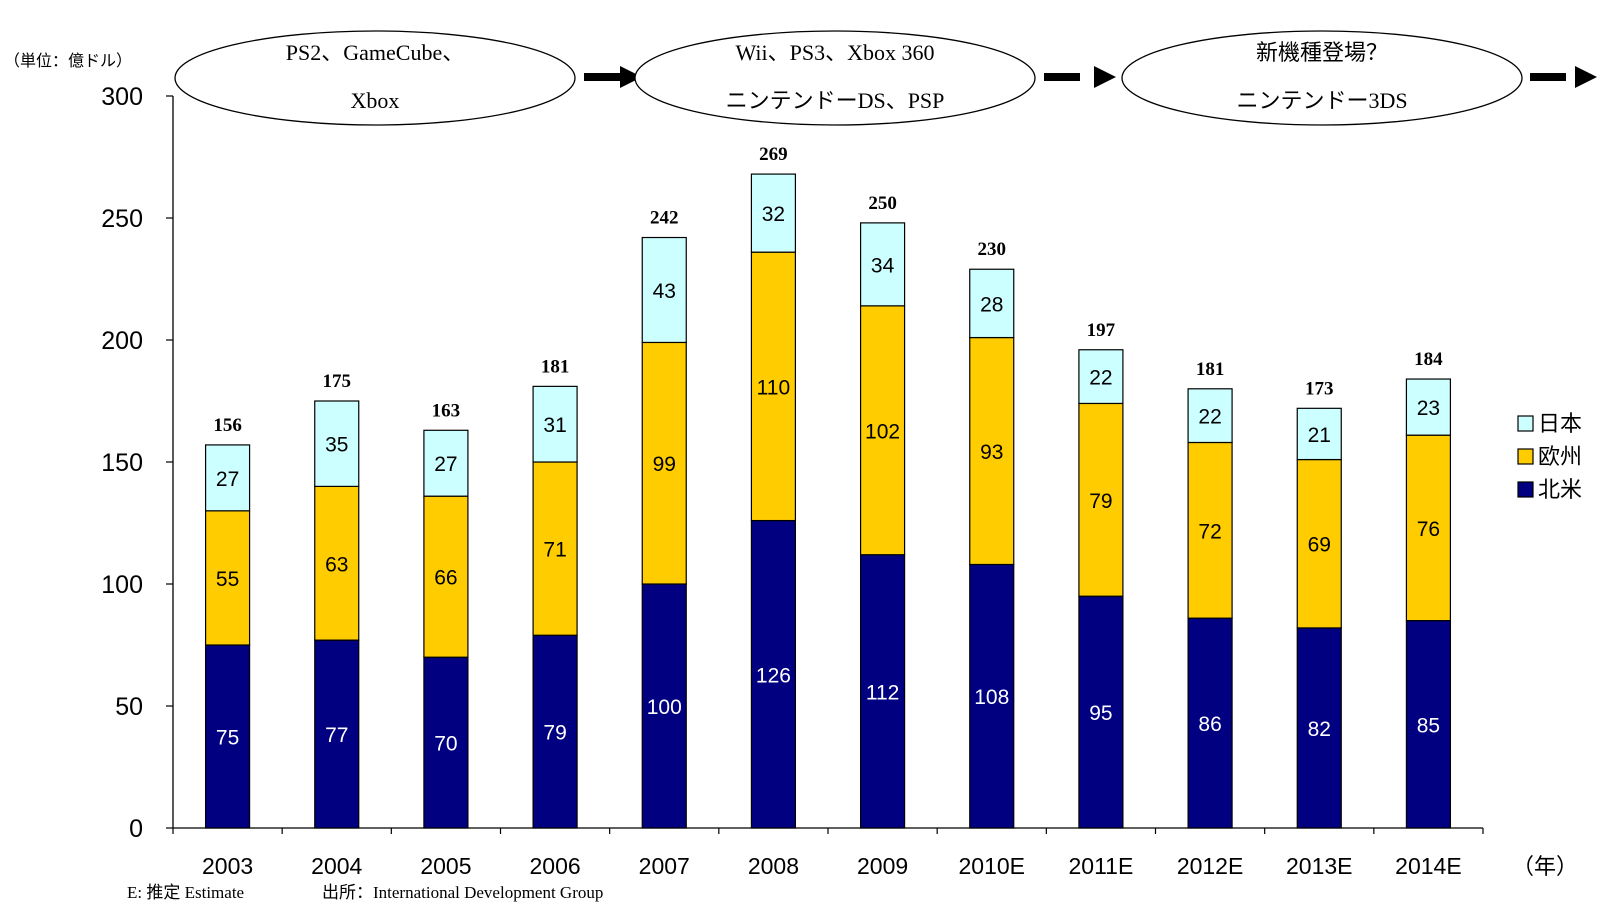  Describe the element at coordinates (122, 97) in the screenshot. I see `y-tick-label: 300` at that location.